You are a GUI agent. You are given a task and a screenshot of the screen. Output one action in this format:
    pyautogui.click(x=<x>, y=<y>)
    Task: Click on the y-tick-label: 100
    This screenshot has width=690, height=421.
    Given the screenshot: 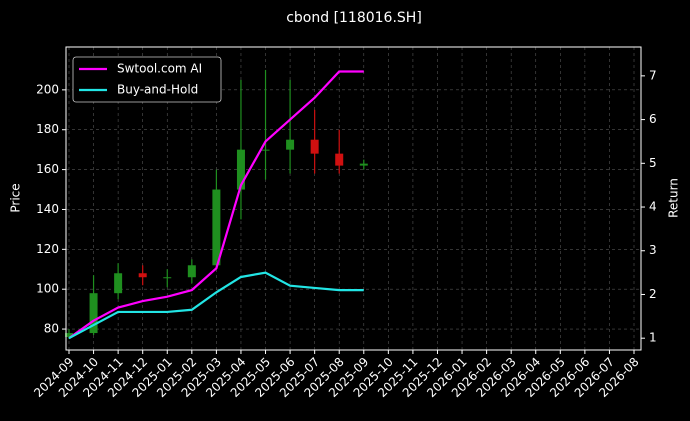 What is the action you would take?
    pyautogui.click(x=47, y=289)
    